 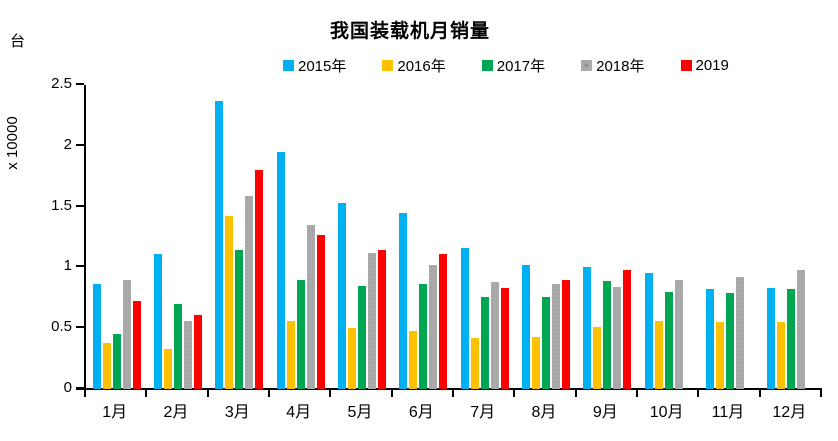 What do you see at coordinates (668, 340) in the screenshot?
I see `bar-2017年-10月` at bounding box center [668, 340].